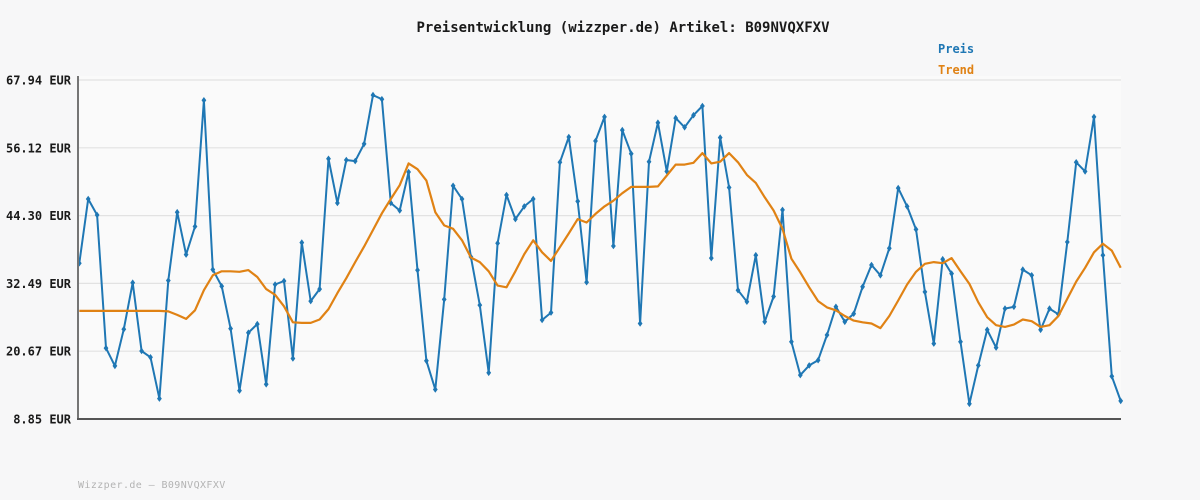 The height and width of the screenshot is (500, 1200). I want to click on y-tick-label: 67.94 EUR, so click(39, 81).